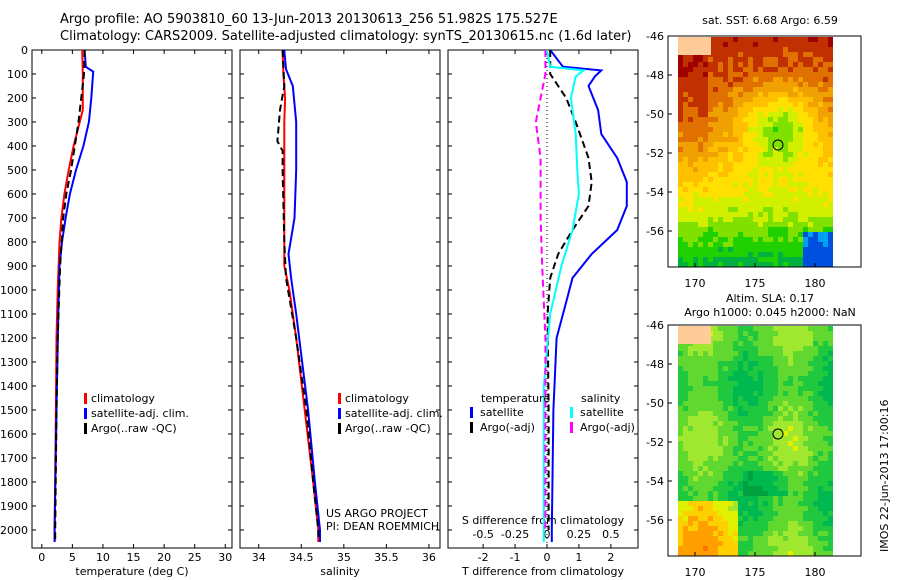 The width and height of the screenshot is (900, 580). Describe the element at coordinates (607, 427) in the screenshot. I see `legend-label: Argo(-adj)` at that location.